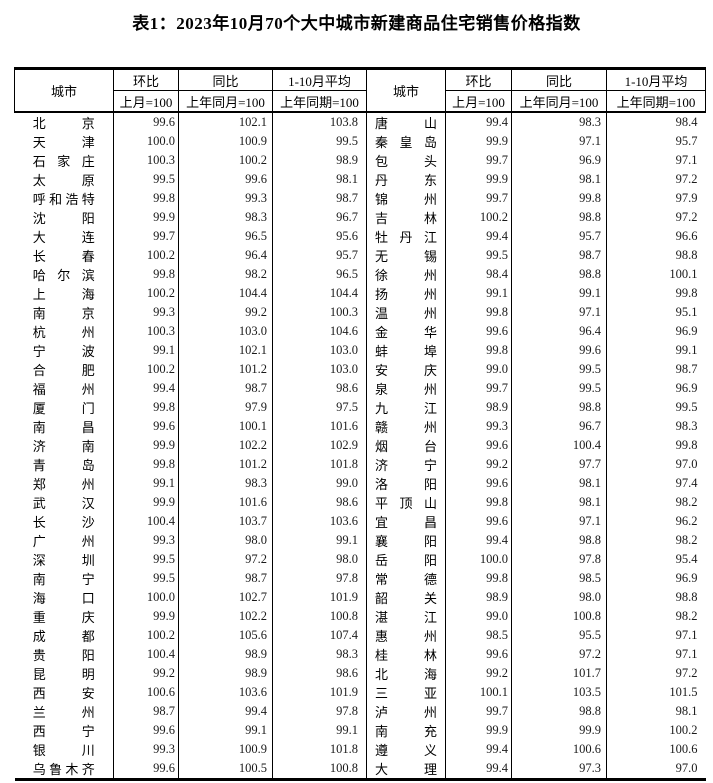  Describe the element at coordinates (64, 331) in the screenshot. I see `city-cell: 杭州` at that location.